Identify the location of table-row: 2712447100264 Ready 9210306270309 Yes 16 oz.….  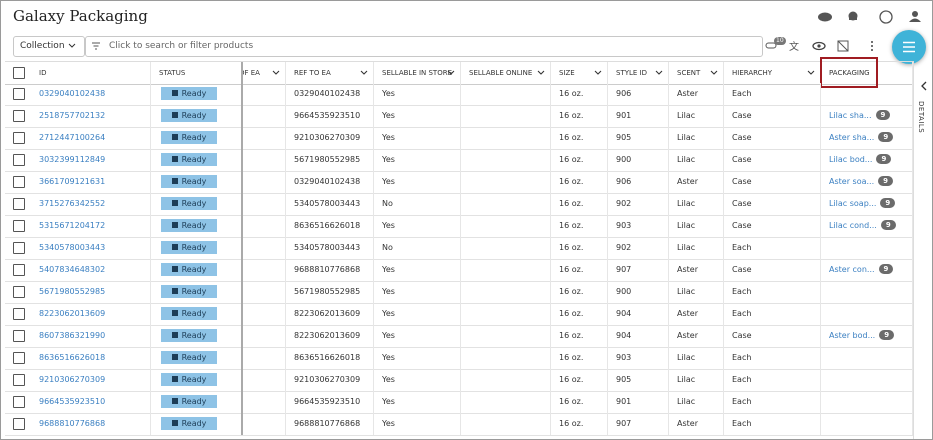
(459, 138).